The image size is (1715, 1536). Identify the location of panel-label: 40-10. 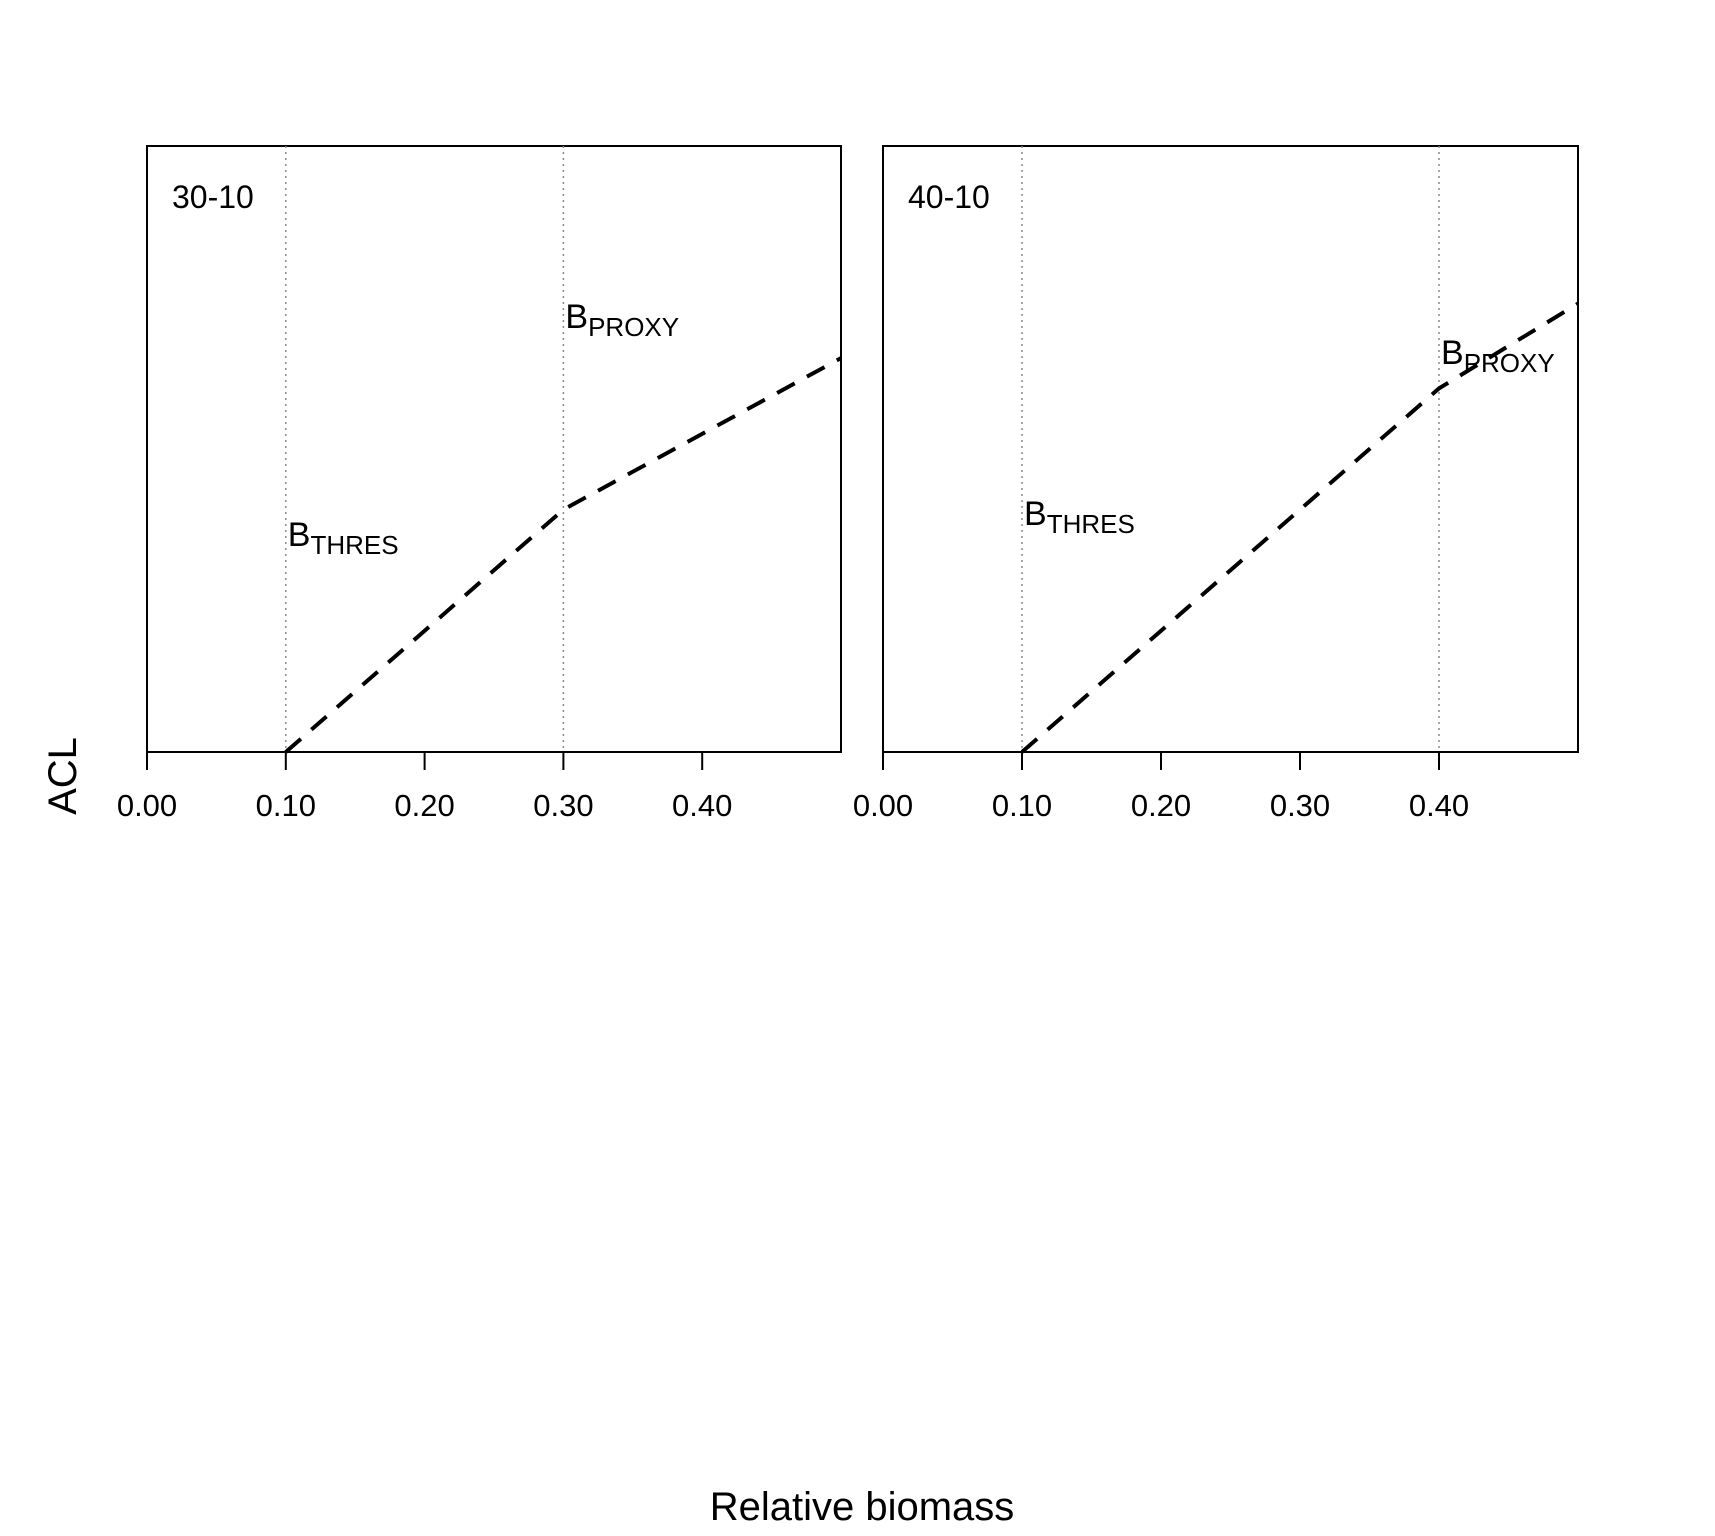
(949, 197).